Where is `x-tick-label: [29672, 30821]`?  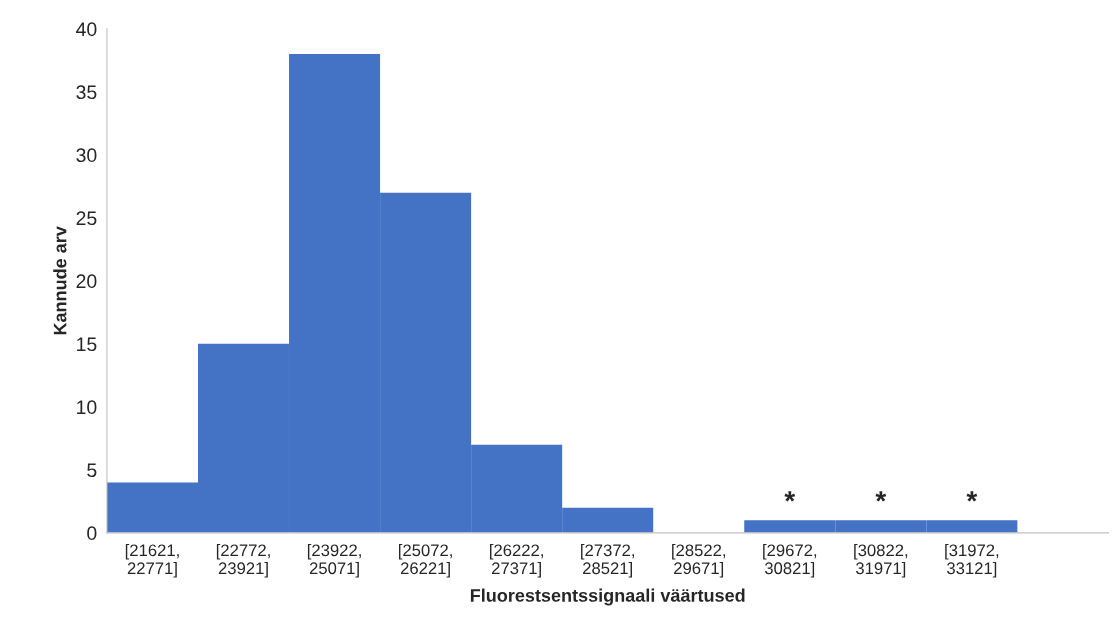
x-tick-label: [29672, 30821] is located at coordinates (790, 560).